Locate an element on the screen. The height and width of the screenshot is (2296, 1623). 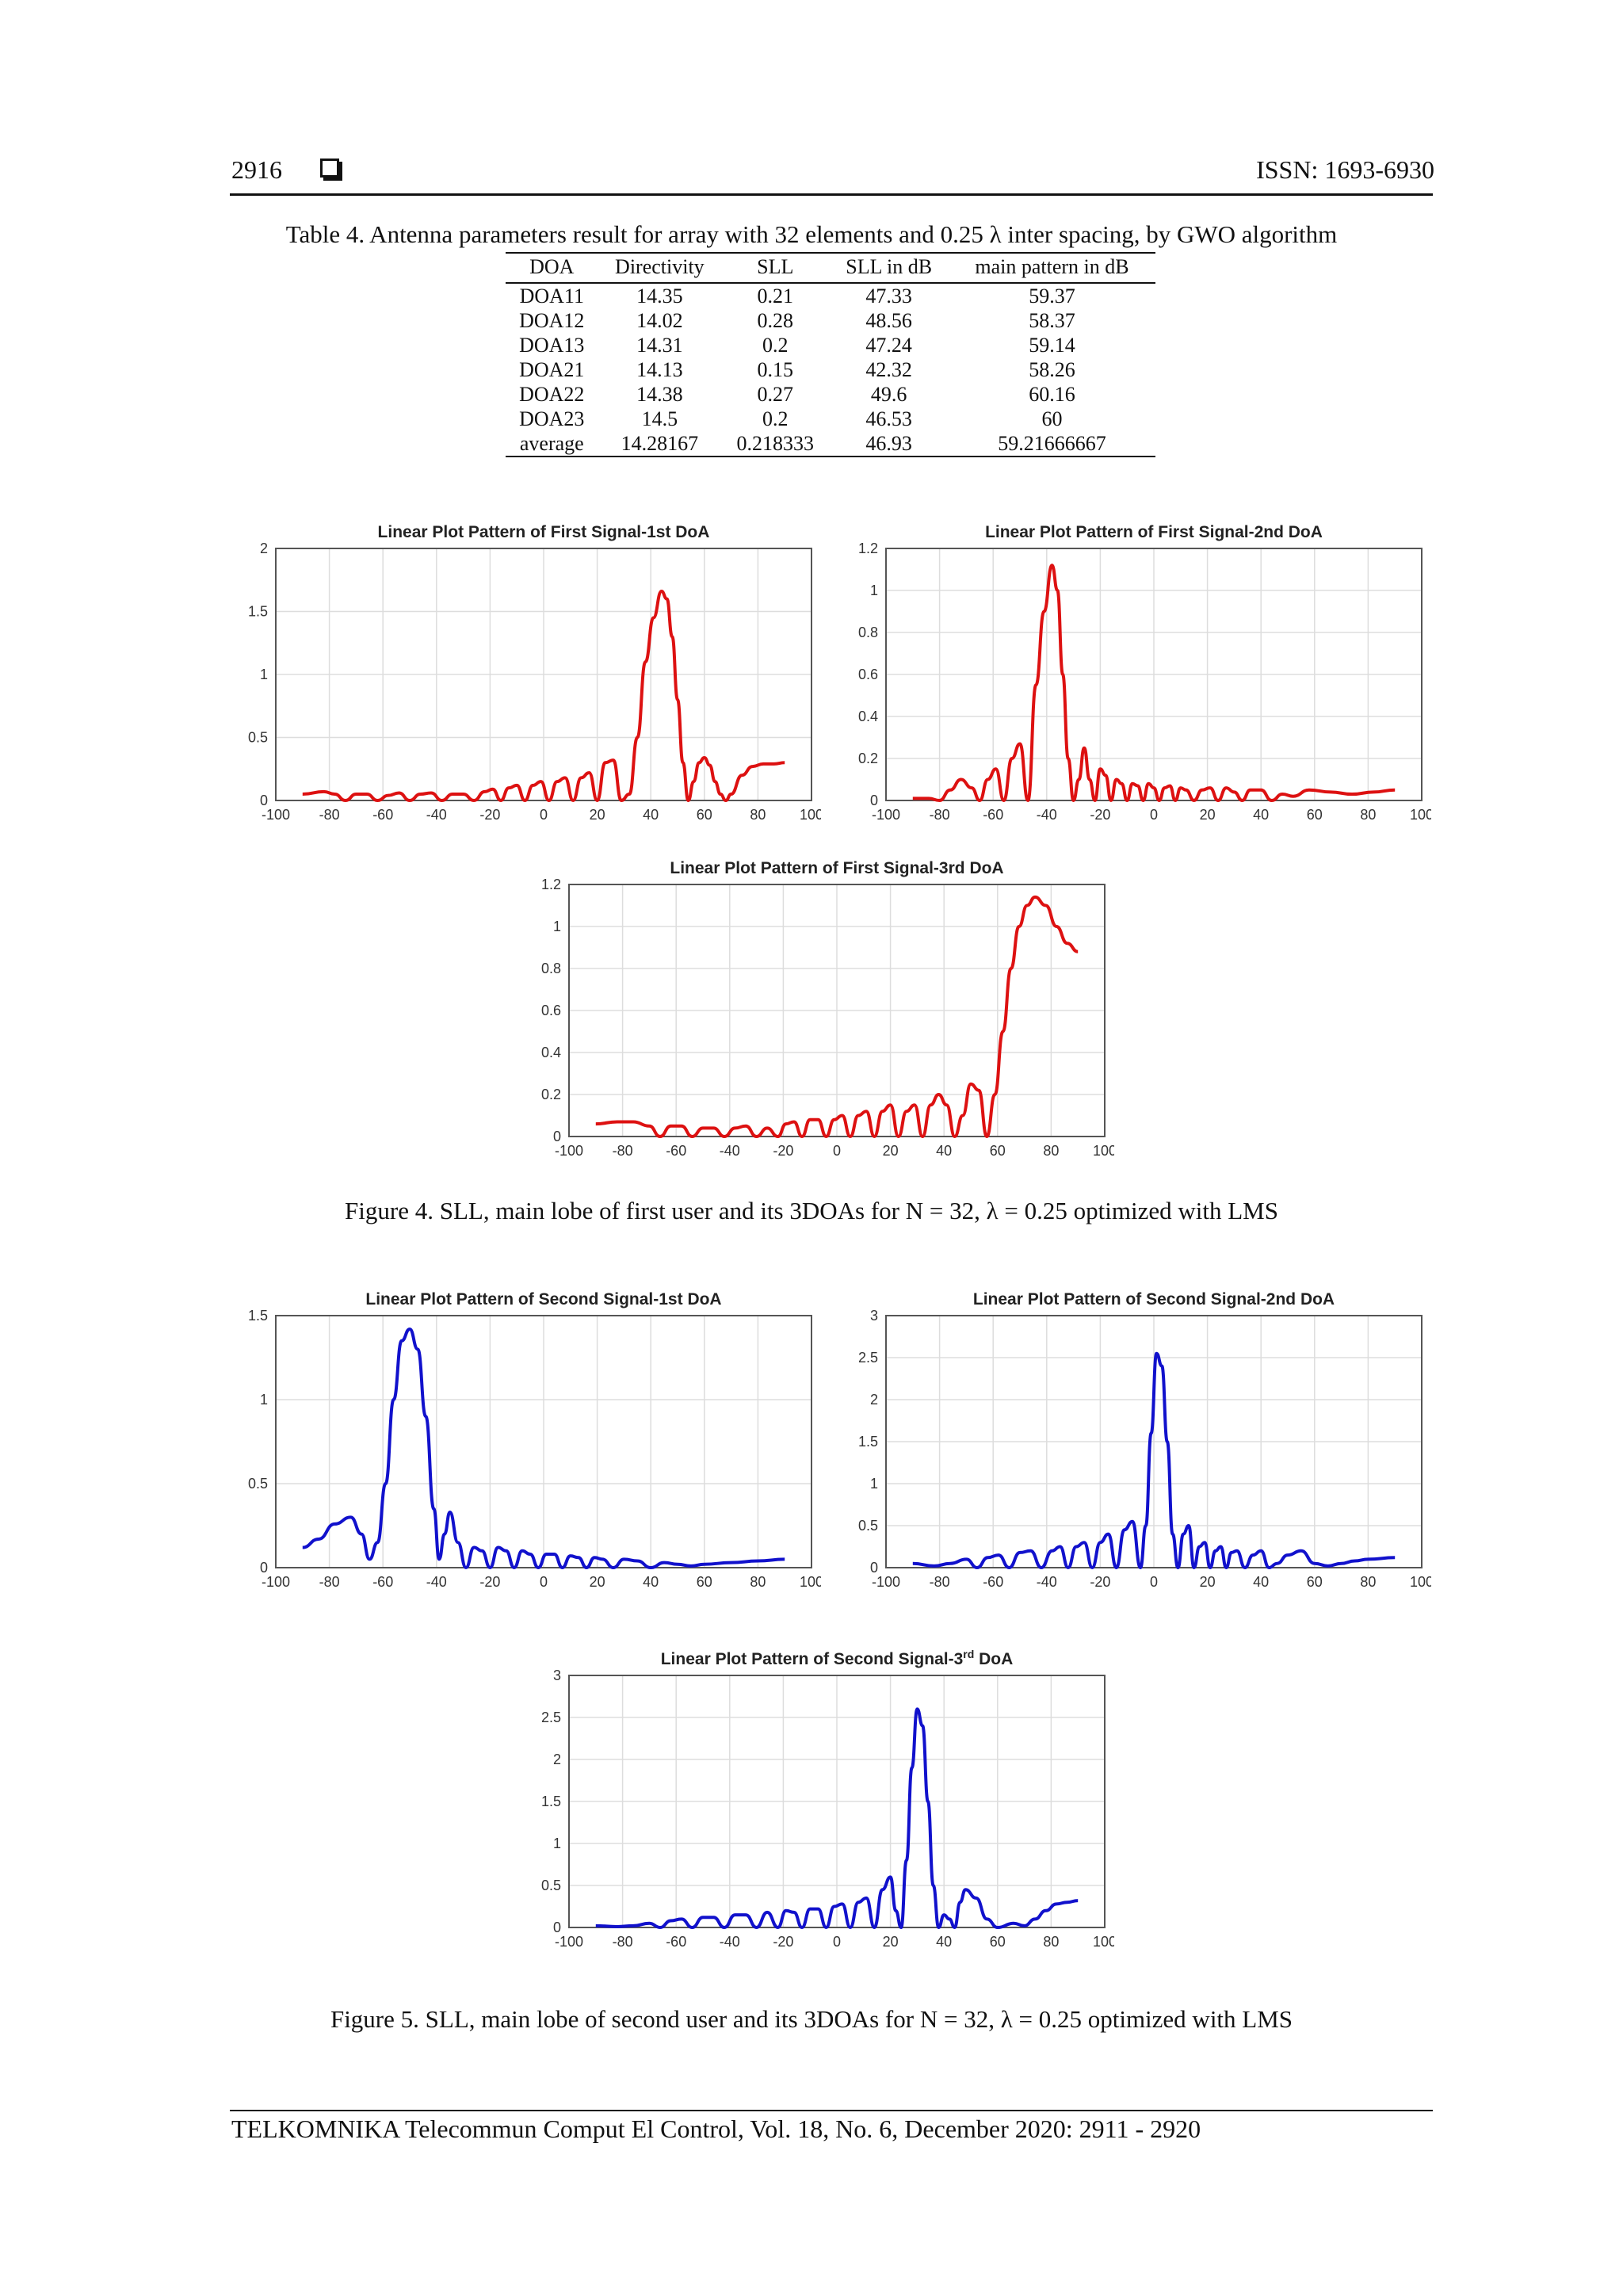
table-row: DOA21 14.13 0.15 42.32 58.26 is located at coordinates (831, 369).